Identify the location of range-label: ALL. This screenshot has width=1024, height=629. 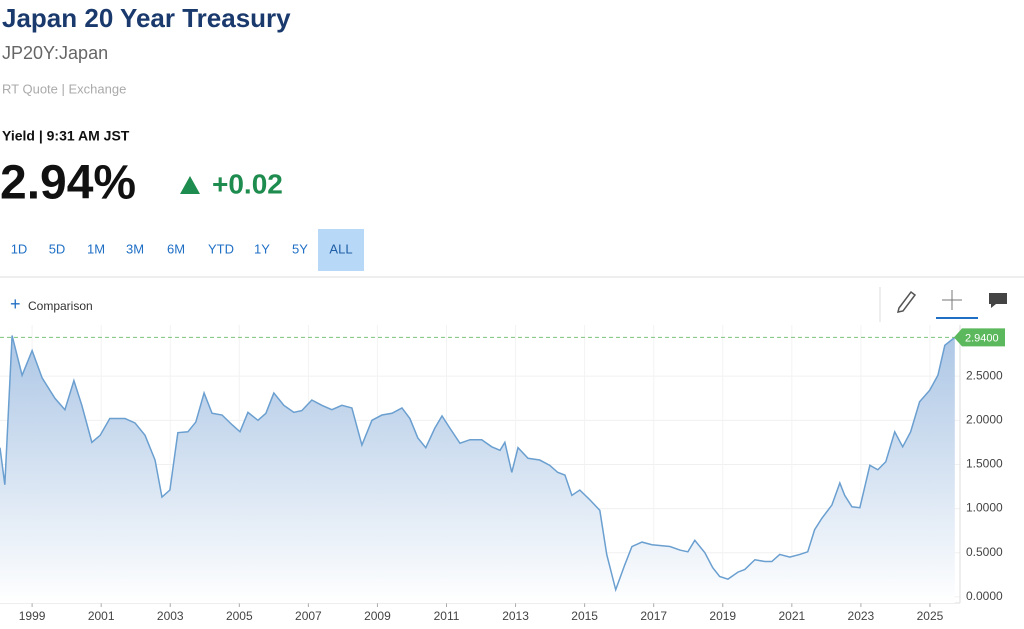
(340, 248).